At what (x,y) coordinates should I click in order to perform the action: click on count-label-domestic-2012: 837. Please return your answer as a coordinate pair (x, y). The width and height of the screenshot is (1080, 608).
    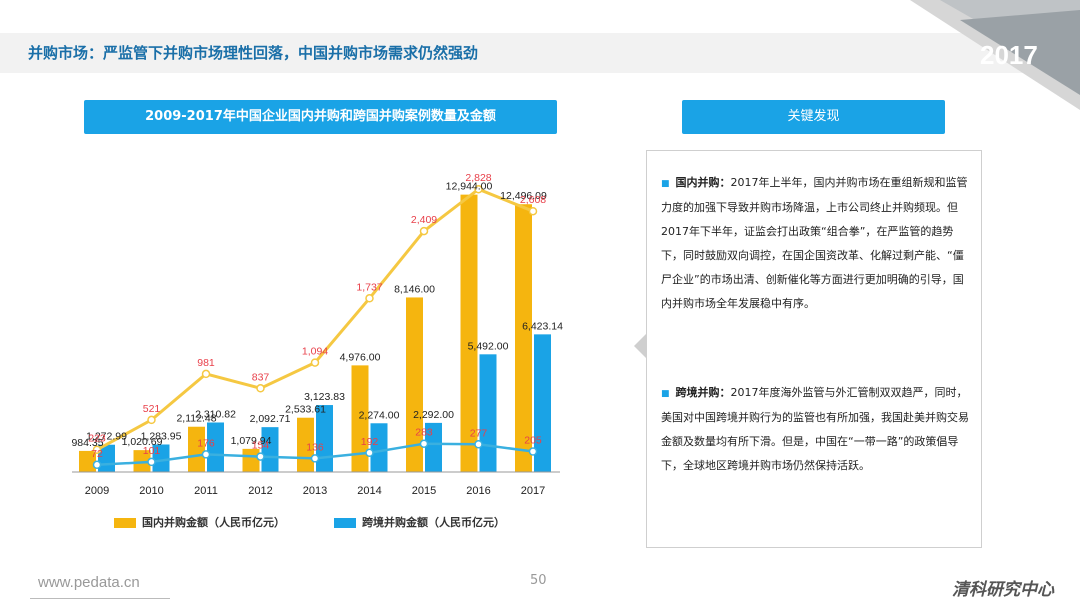
    Looking at the image, I should click on (261, 377).